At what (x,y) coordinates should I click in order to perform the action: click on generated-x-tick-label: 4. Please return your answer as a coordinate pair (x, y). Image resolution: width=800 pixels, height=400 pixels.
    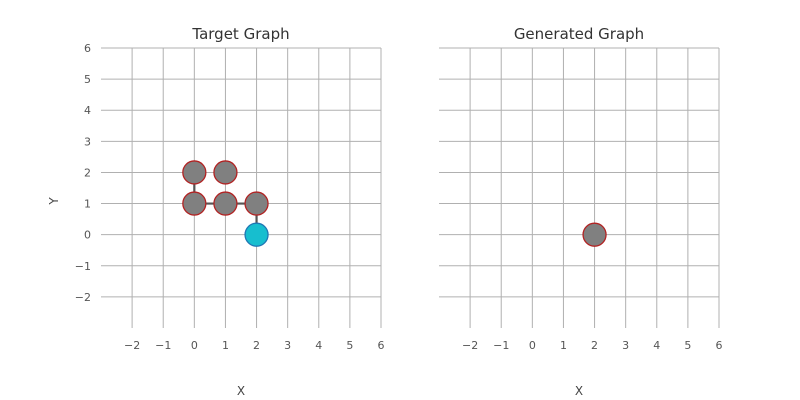
    Looking at the image, I should click on (656, 345).